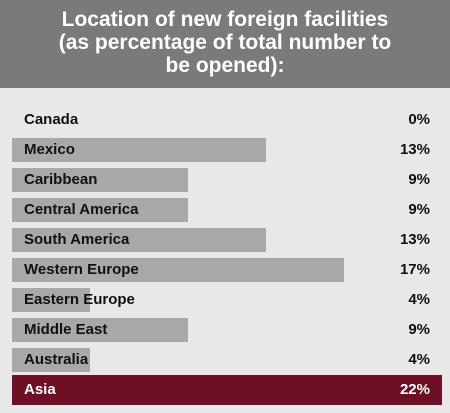 The height and width of the screenshot is (413, 450). Describe the element at coordinates (40, 389) in the screenshot. I see `category-label: Asia` at that location.